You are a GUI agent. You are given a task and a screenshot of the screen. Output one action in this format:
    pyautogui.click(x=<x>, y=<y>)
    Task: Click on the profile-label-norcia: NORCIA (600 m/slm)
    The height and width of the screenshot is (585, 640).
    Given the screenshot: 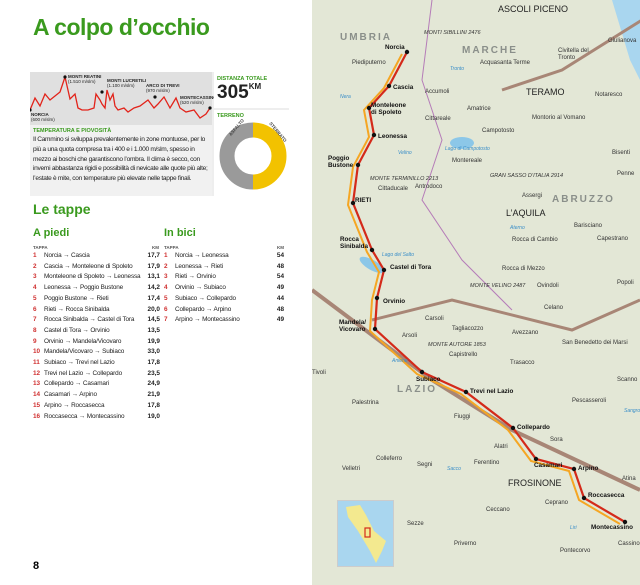 What is the action you would take?
    pyautogui.click(x=43, y=117)
    